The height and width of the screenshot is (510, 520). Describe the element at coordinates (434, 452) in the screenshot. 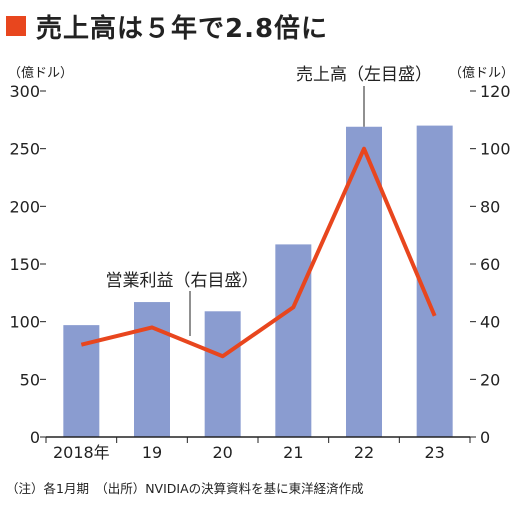

I see `x-tick-label: 23` at that location.